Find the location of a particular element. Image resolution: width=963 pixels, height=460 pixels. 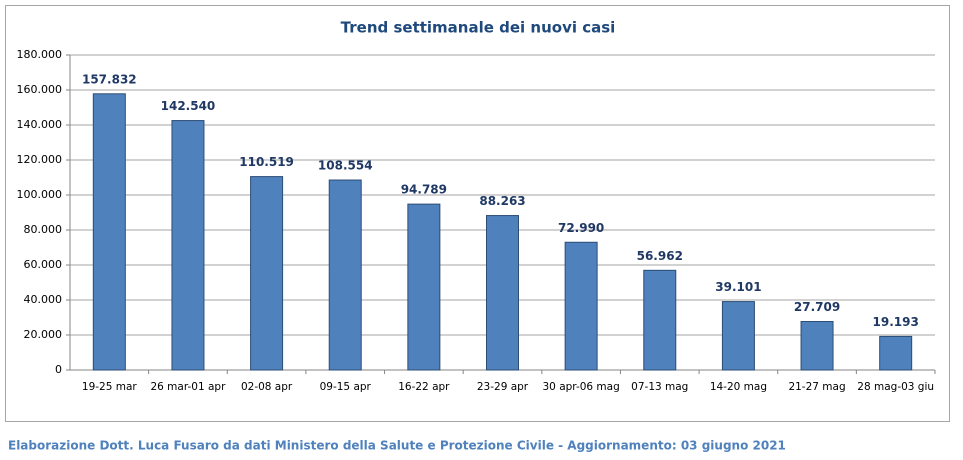

y-tick-label: 100.000 is located at coordinates (40, 194).